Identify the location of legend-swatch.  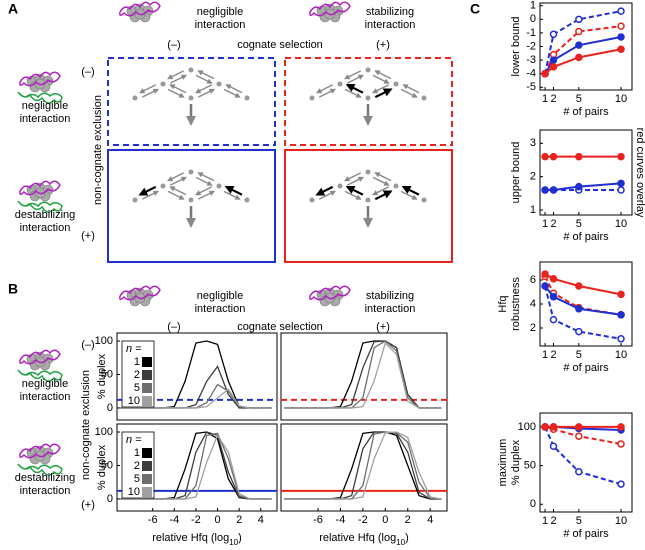
(147, 375).